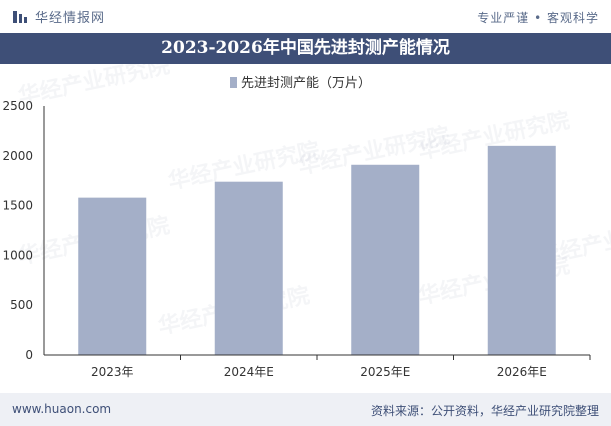  Describe the element at coordinates (233, 82) in the screenshot. I see `legend-swatch` at that location.